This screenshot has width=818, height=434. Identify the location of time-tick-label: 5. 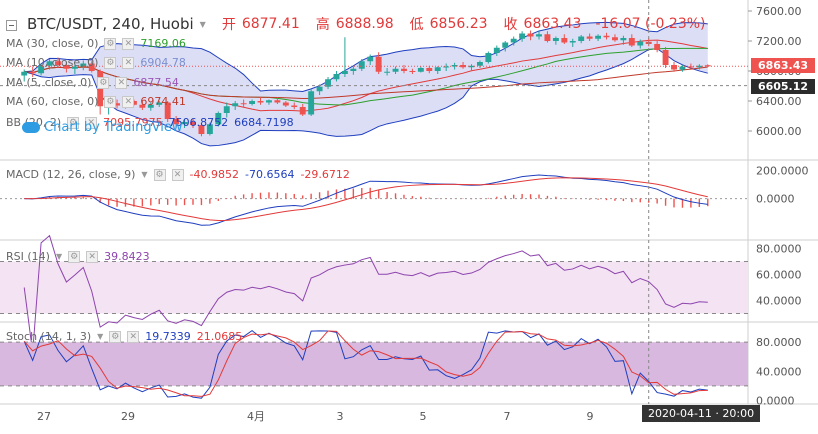
(423, 416).